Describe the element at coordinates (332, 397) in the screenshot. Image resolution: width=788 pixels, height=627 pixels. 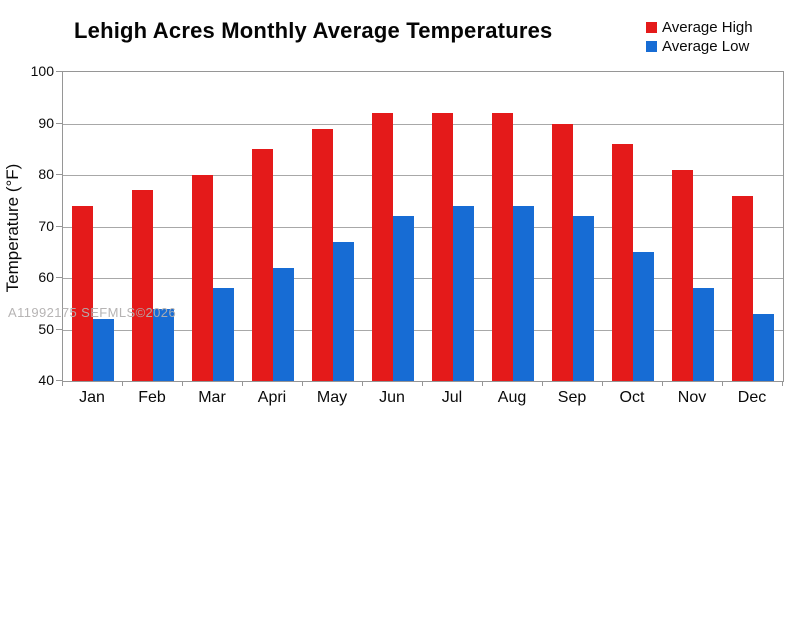
I see `x-category-label: May` at that location.